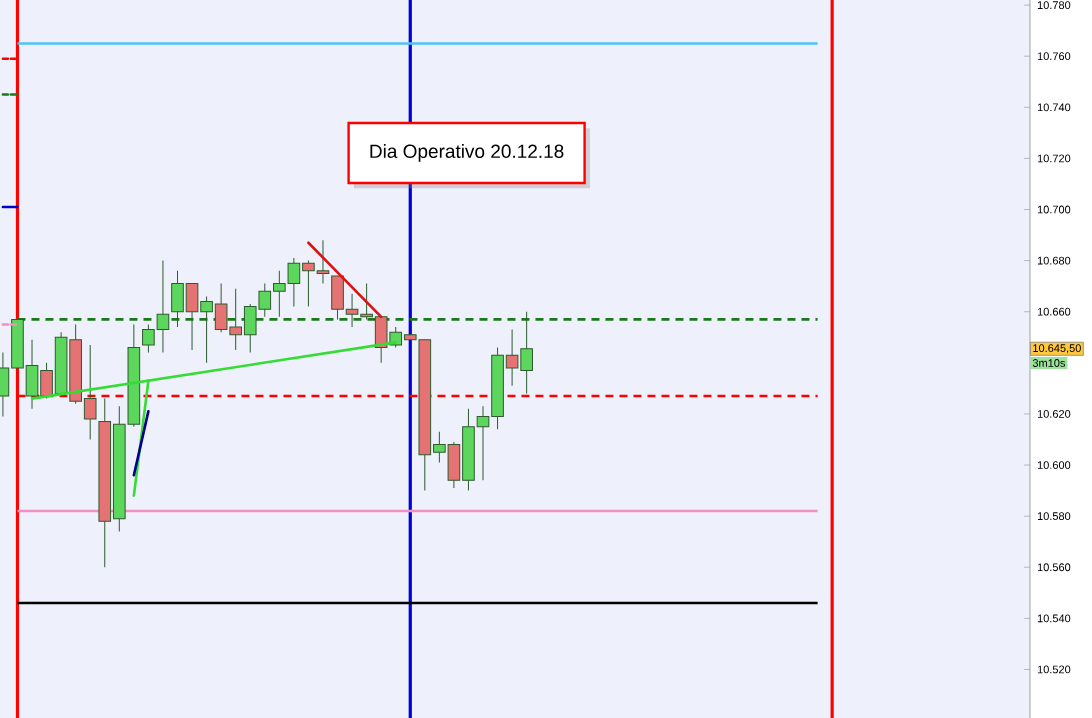 Image resolution: width=1092 pixels, height=718 pixels. What do you see at coordinates (1054, 311) in the screenshot?
I see `y-tick-label: 10.660` at bounding box center [1054, 311].